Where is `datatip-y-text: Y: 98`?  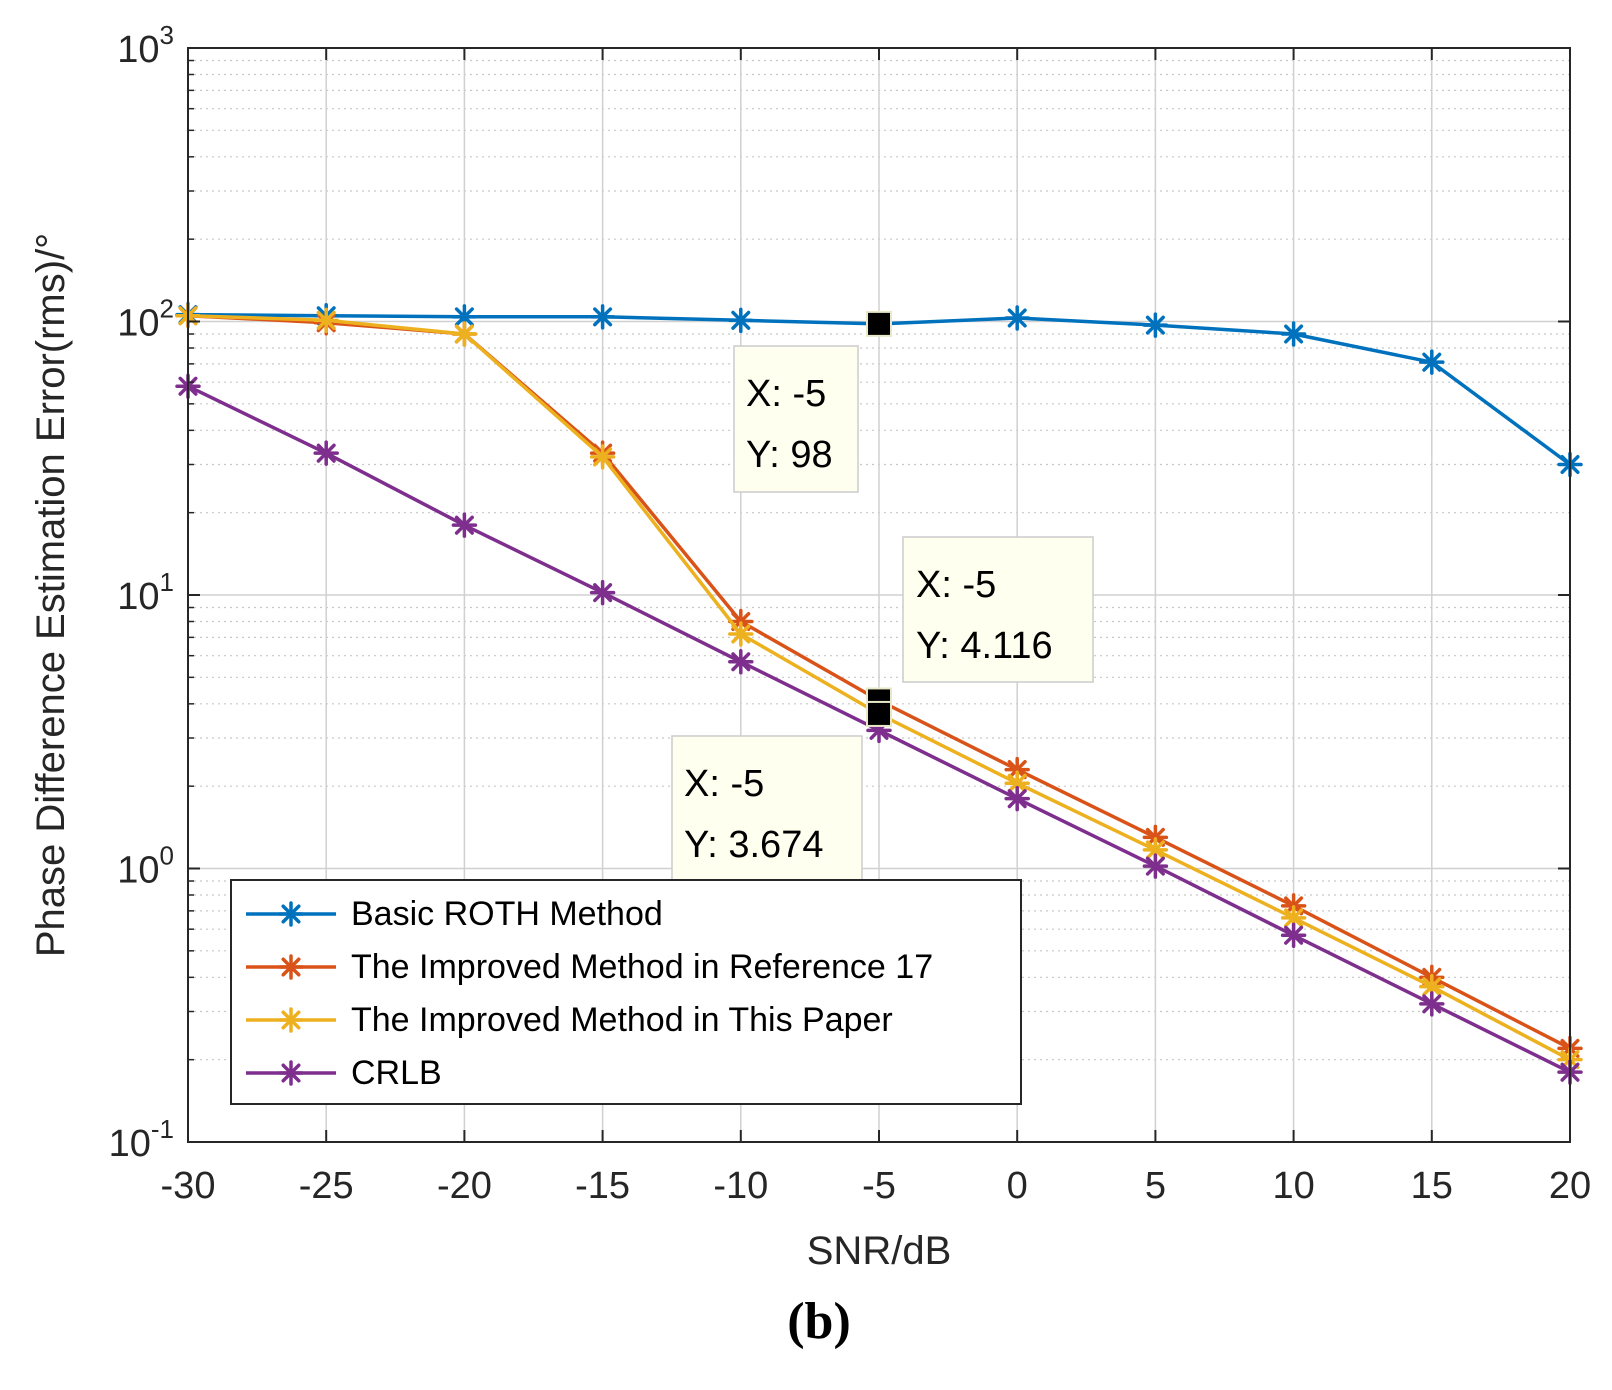 datatip-y-text: Y: 98 is located at coordinates (789, 455).